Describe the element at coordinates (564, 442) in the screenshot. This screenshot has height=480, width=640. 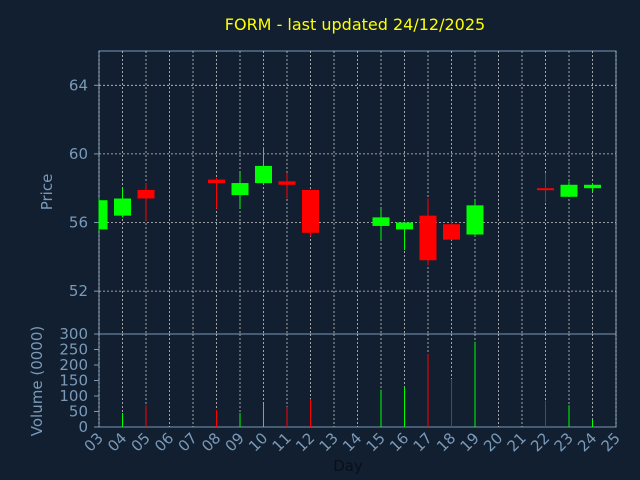
I see `x-tick-label: 23` at that location.